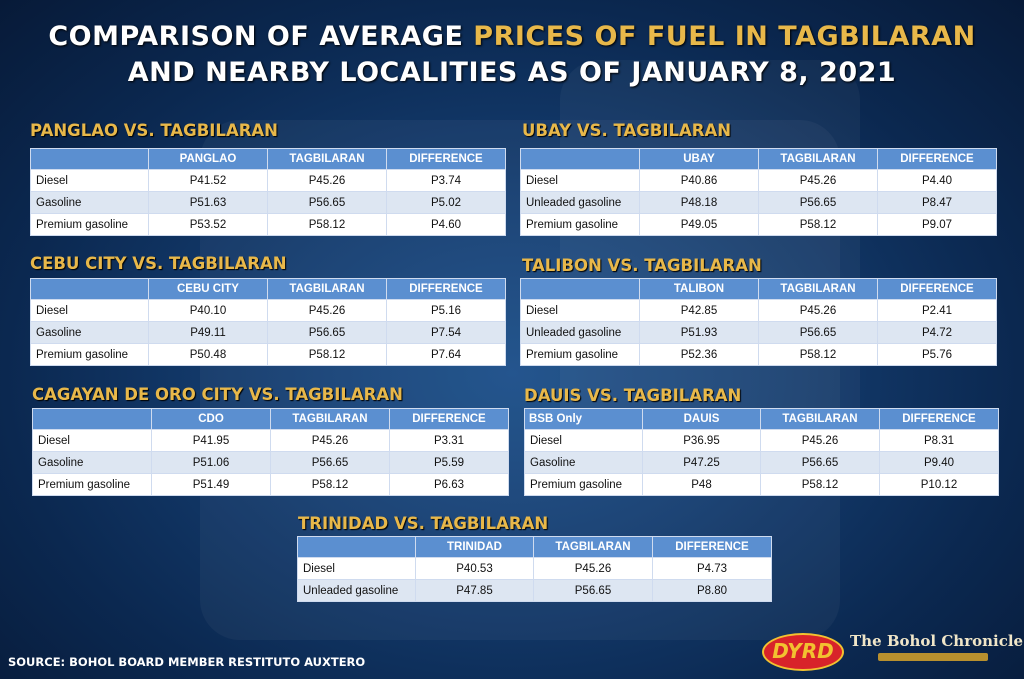 The width and height of the screenshot is (1024, 679). I want to click on price-cell: P3.31, so click(449, 440).